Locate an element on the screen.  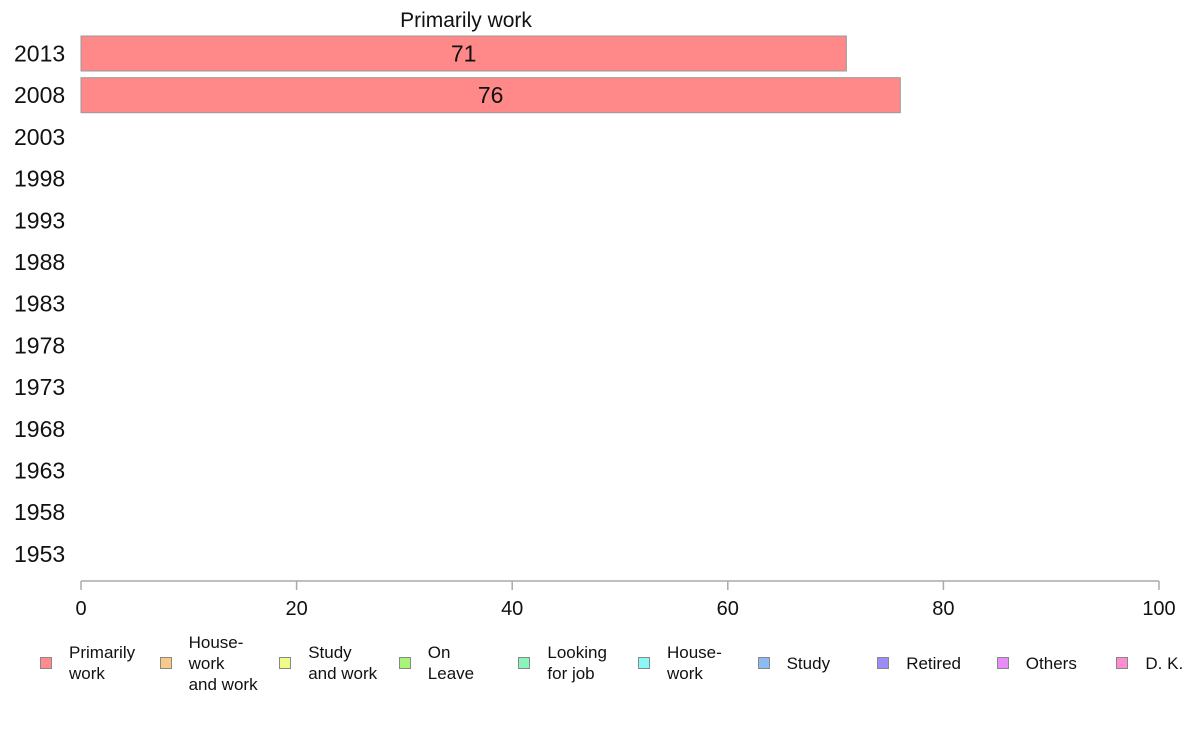
y-tick-label: 1998 is located at coordinates (39, 179).